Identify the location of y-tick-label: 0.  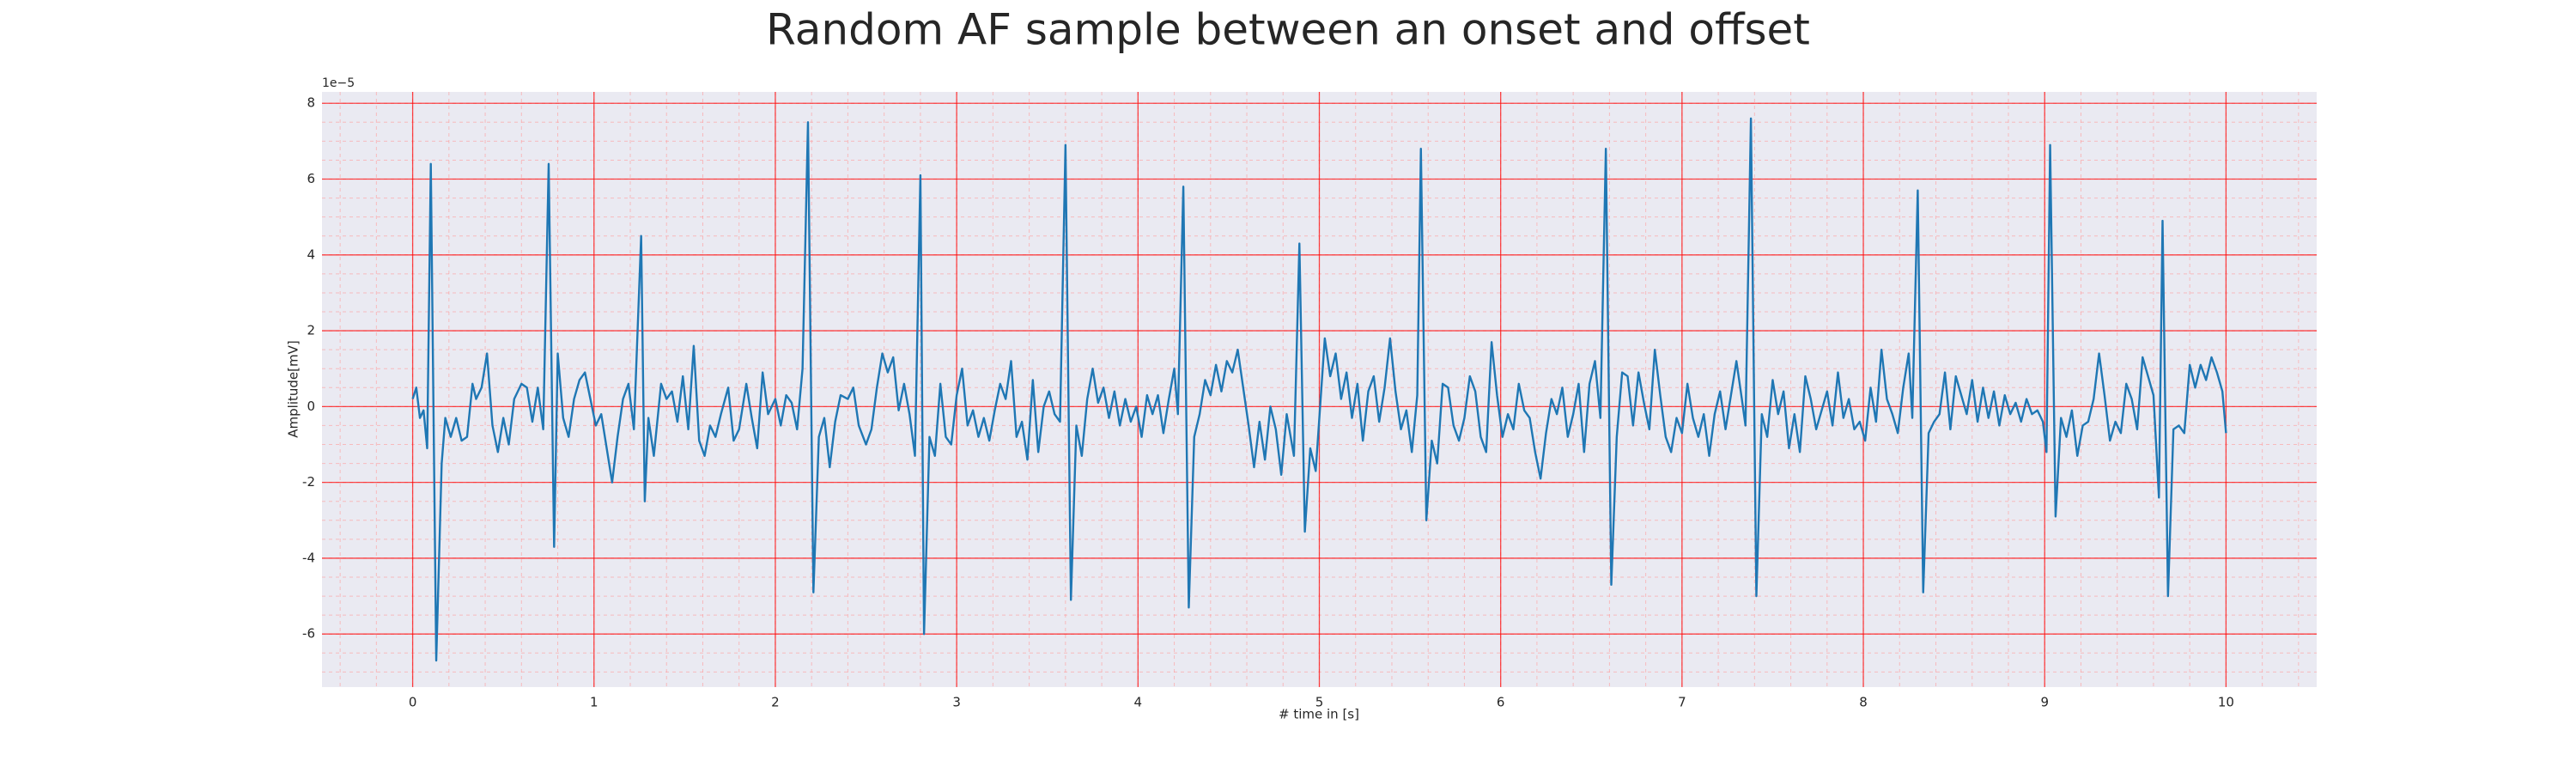
(311, 406).